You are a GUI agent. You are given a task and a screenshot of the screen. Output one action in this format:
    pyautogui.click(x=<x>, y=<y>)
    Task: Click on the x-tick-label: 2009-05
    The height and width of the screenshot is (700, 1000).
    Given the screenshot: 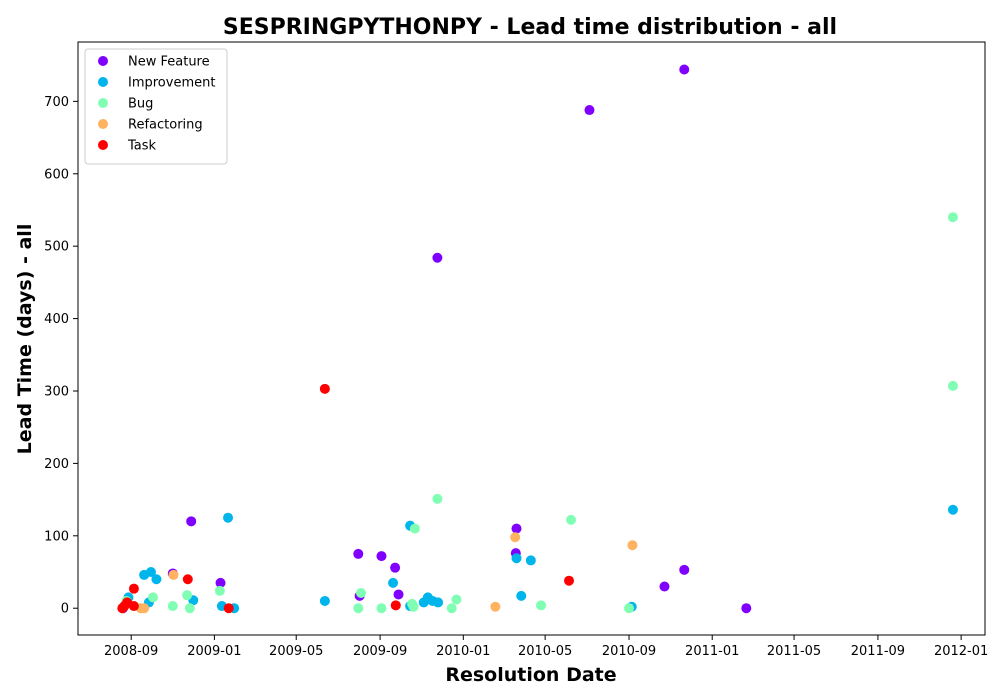 What is the action you would take?
    pyautogui.click(x=296, y=651)
    